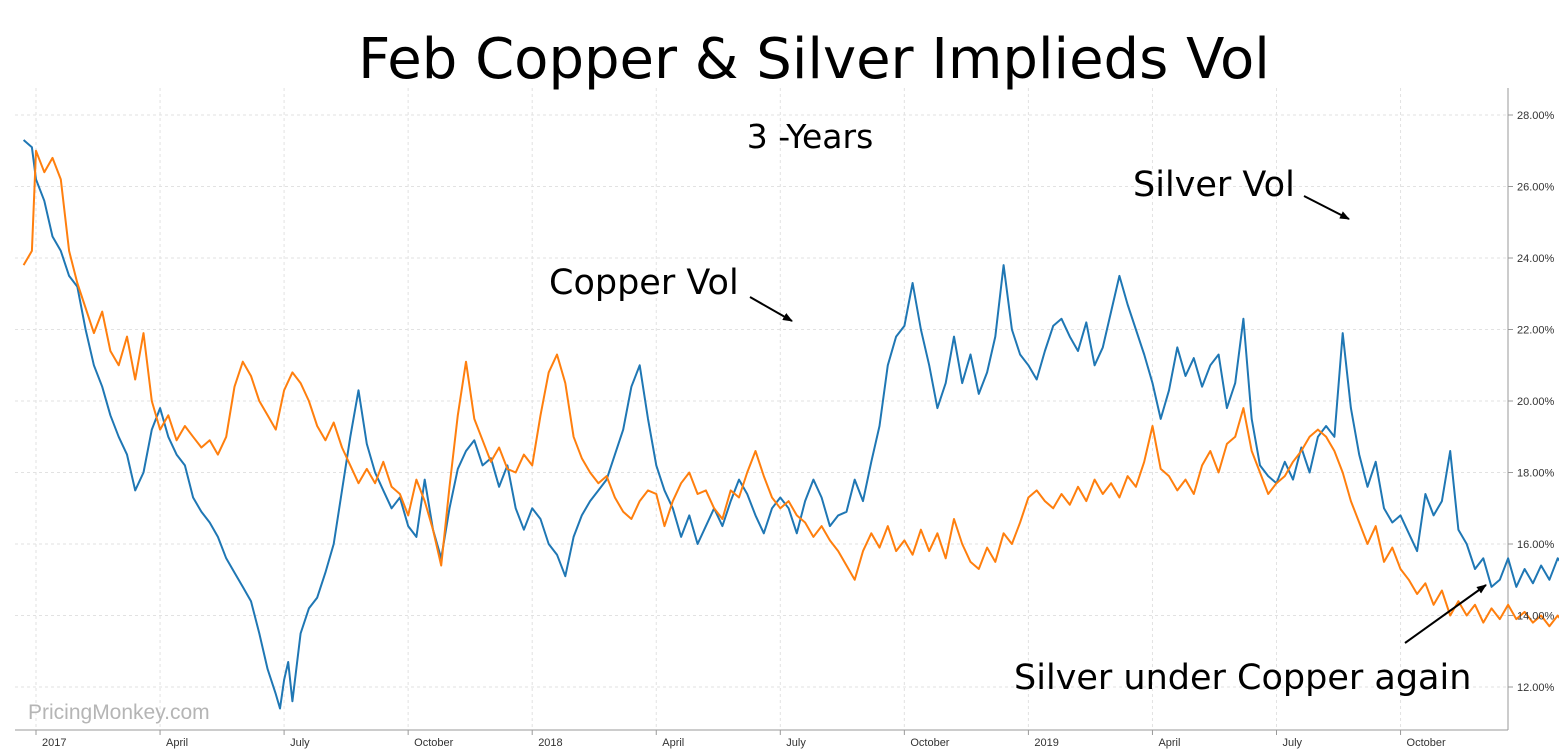  I want to click on y-tick-label: 22.00%, so click(1536, 331).